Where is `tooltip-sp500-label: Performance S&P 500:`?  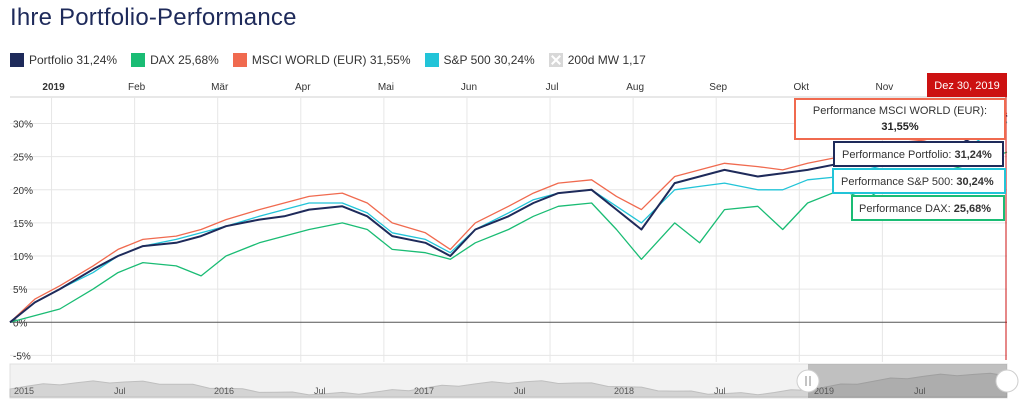
tooltip-sp500-label: Performance S&P 500: is located at coordinates (897, 182).